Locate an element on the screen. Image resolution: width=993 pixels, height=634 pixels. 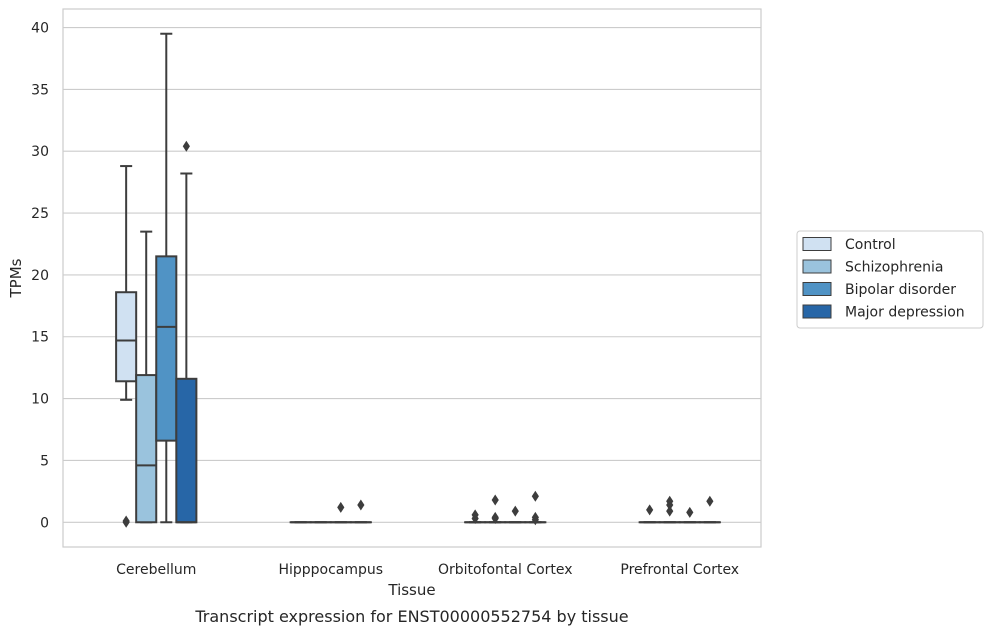
y-tick-label: 5 is located at coordinates (44, 461).